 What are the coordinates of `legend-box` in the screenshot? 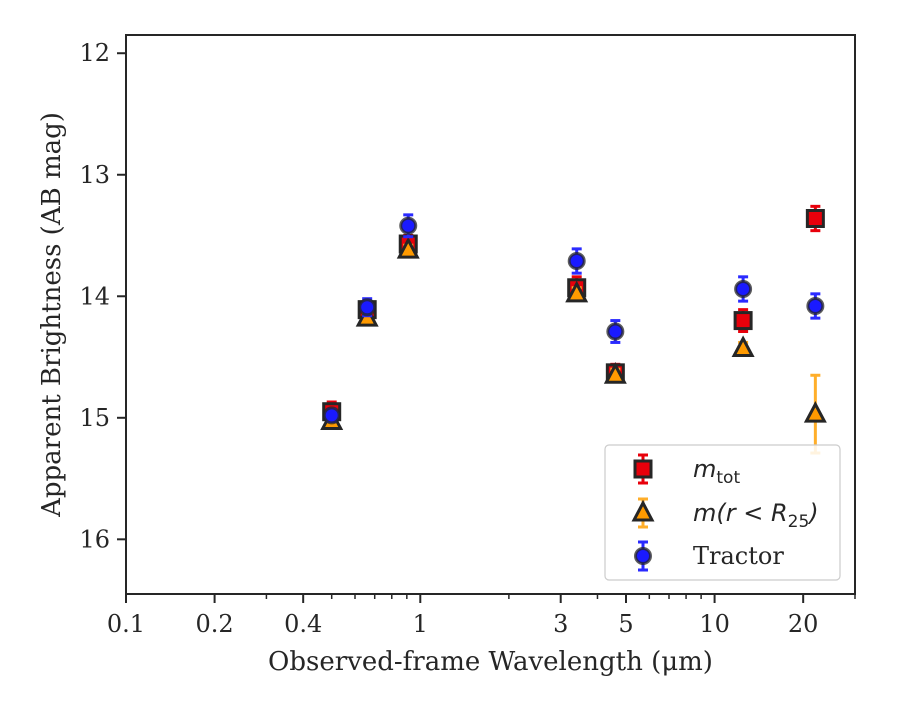 It's located at (722, 512).